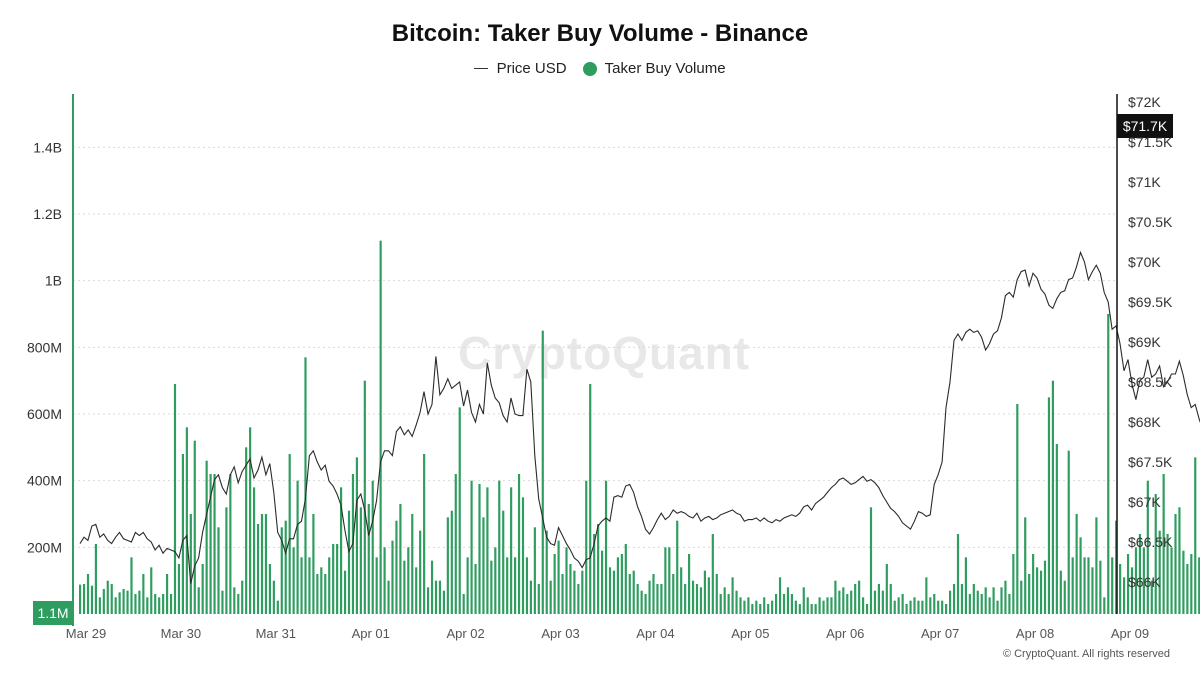  Describe the element at coordinates (53, 281) in the screenshot. I see `y-left-tick-label: 1B` at that location.